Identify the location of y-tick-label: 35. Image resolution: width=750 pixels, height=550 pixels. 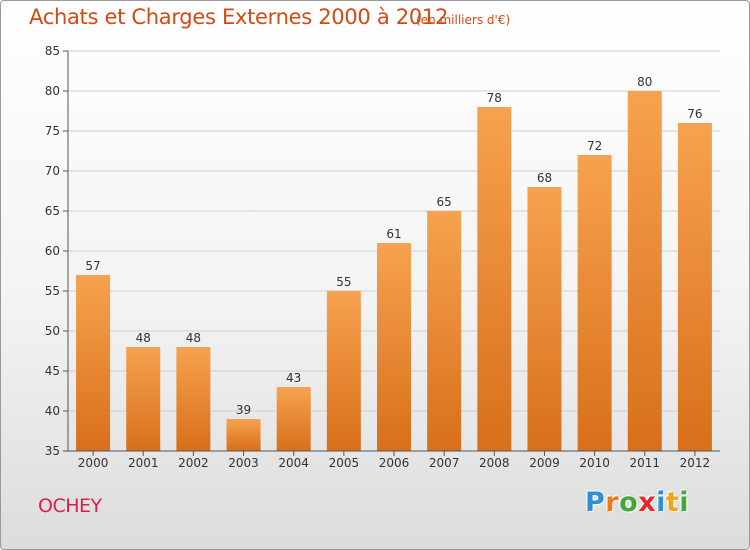
(52, 451).